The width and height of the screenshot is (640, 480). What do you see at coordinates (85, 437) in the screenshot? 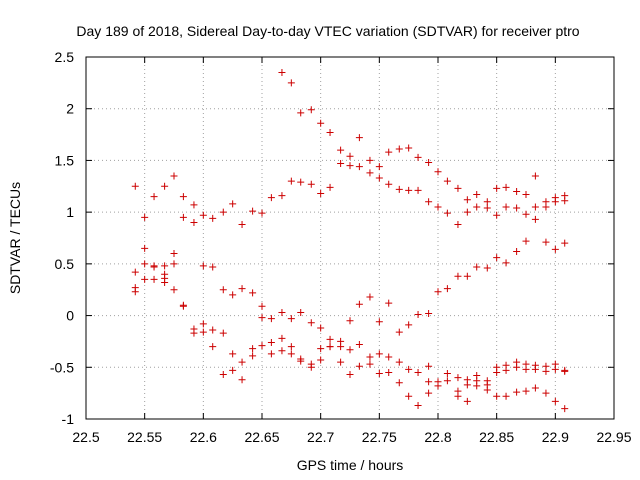
I see `x-tick-label: 22.5` at bounding box center [85, 437].